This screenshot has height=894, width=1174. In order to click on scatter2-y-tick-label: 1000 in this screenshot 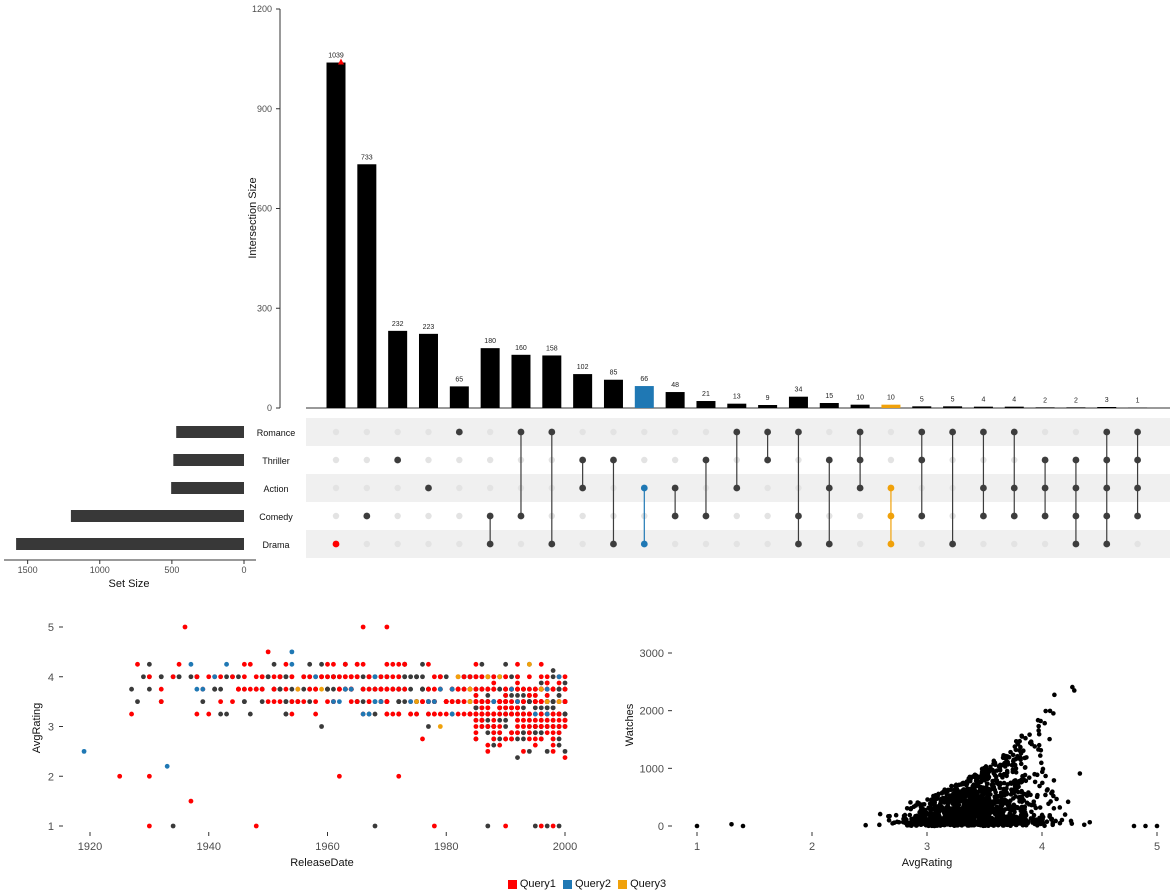, I will do `click(652, 769)`.